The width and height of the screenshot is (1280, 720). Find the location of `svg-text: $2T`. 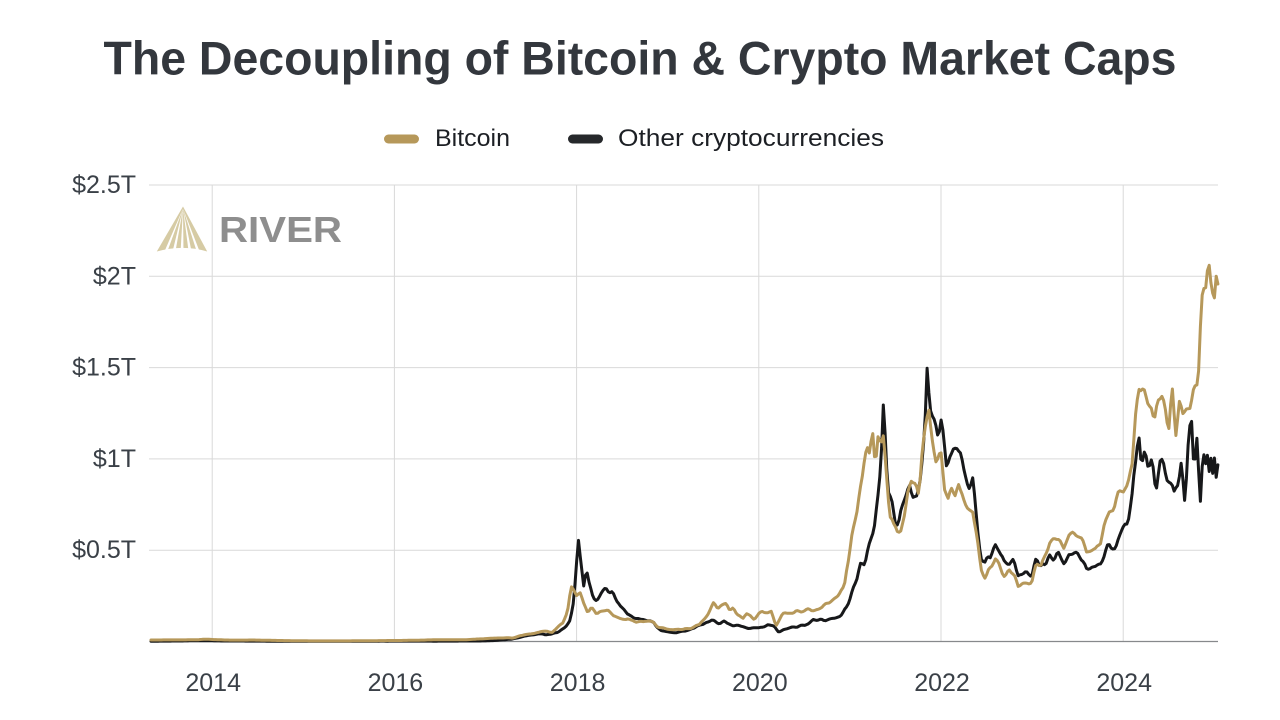

svg-text: $2T is located at coordinates (114, 276).